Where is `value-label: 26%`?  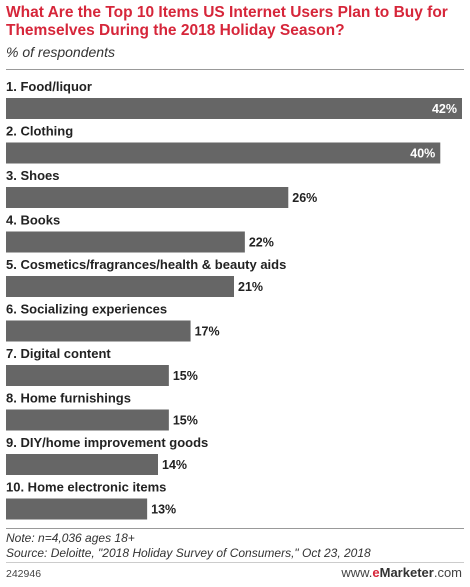 value-label: 26% is located at coordinates (304, 198).